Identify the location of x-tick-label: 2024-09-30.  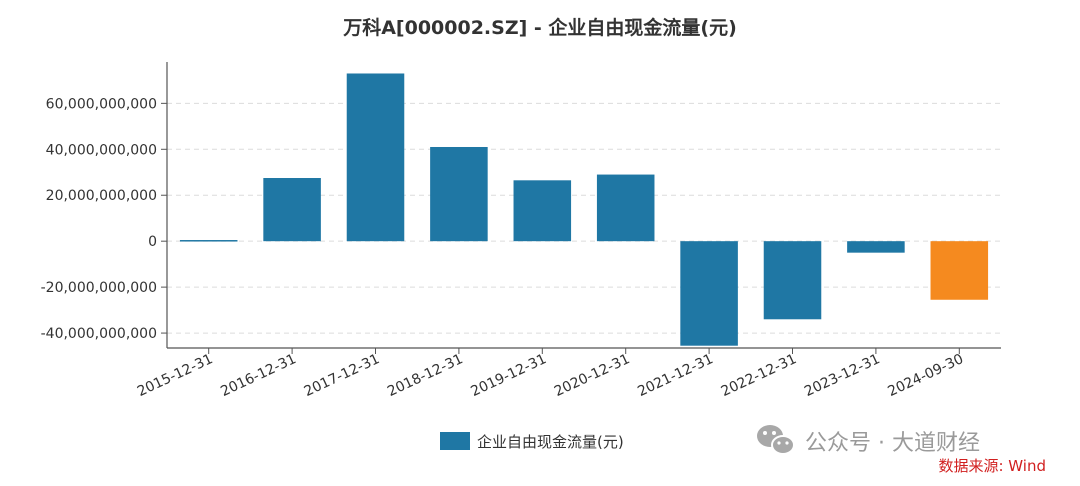
(925, 375).